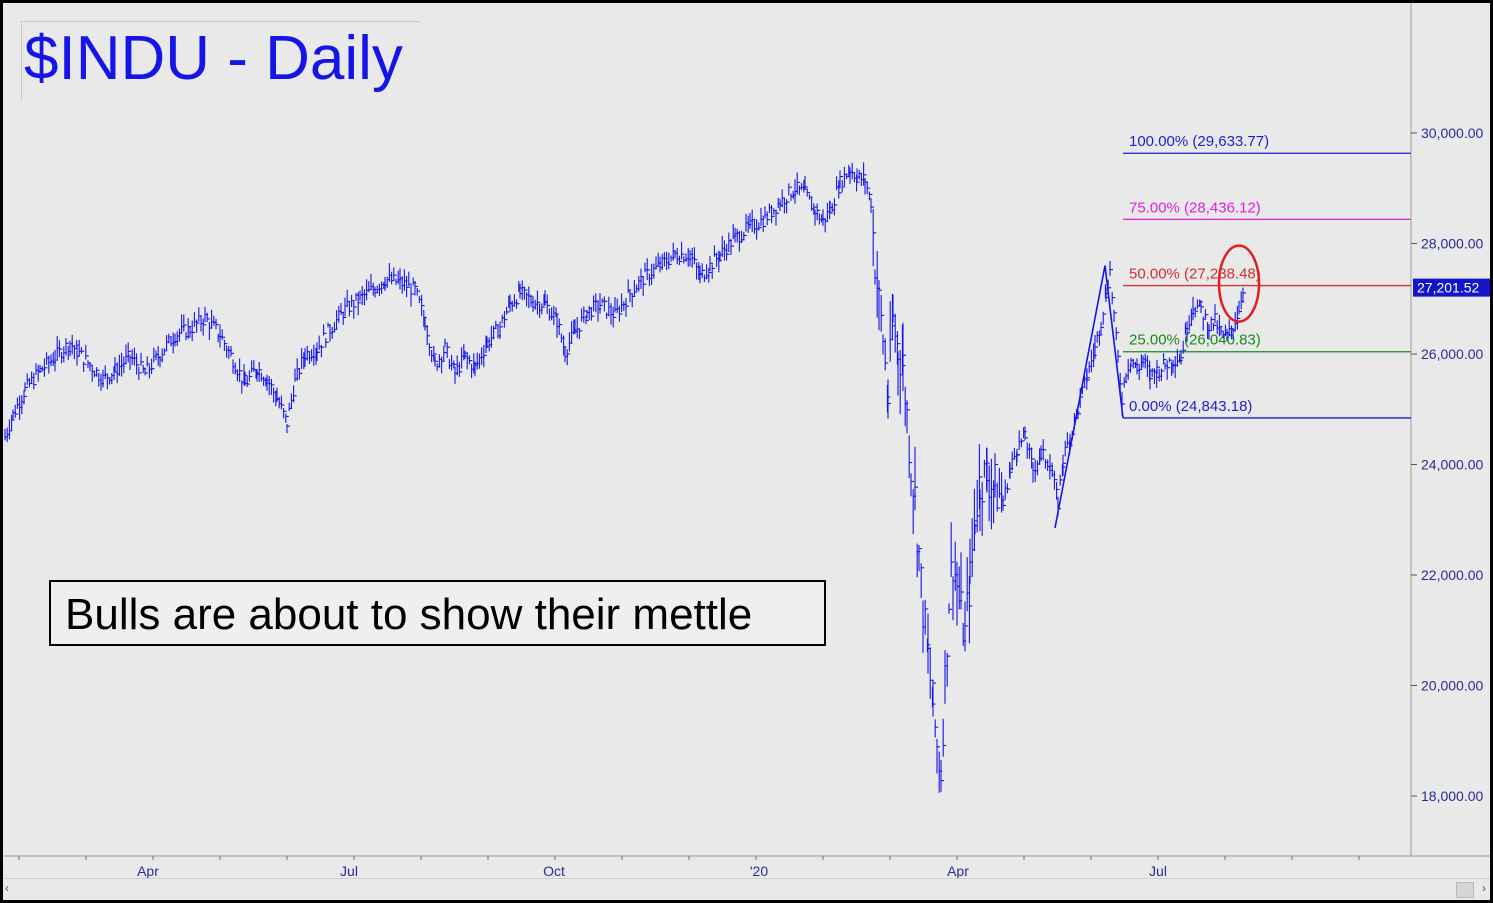  What do you see at coordinates (1484, 888) in the screenshot?
I see `scroll-right-icon: ›` at bounding box center [1484, 888].